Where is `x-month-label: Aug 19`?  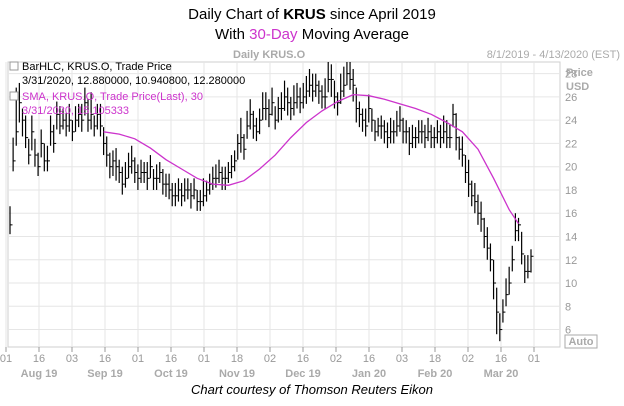 x-month-label: Aug 19 is located at coordinates (39, 374).